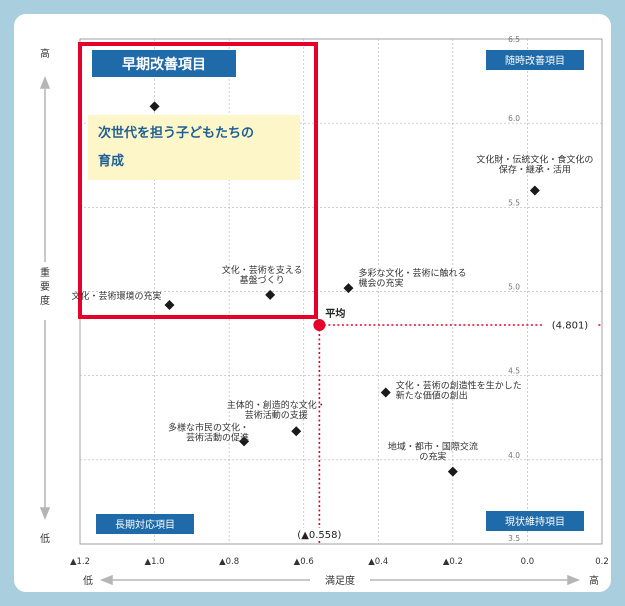 This screenshot has height=606, width=625. I want to click on highlight-line-2: 育成, so click(111, 161).